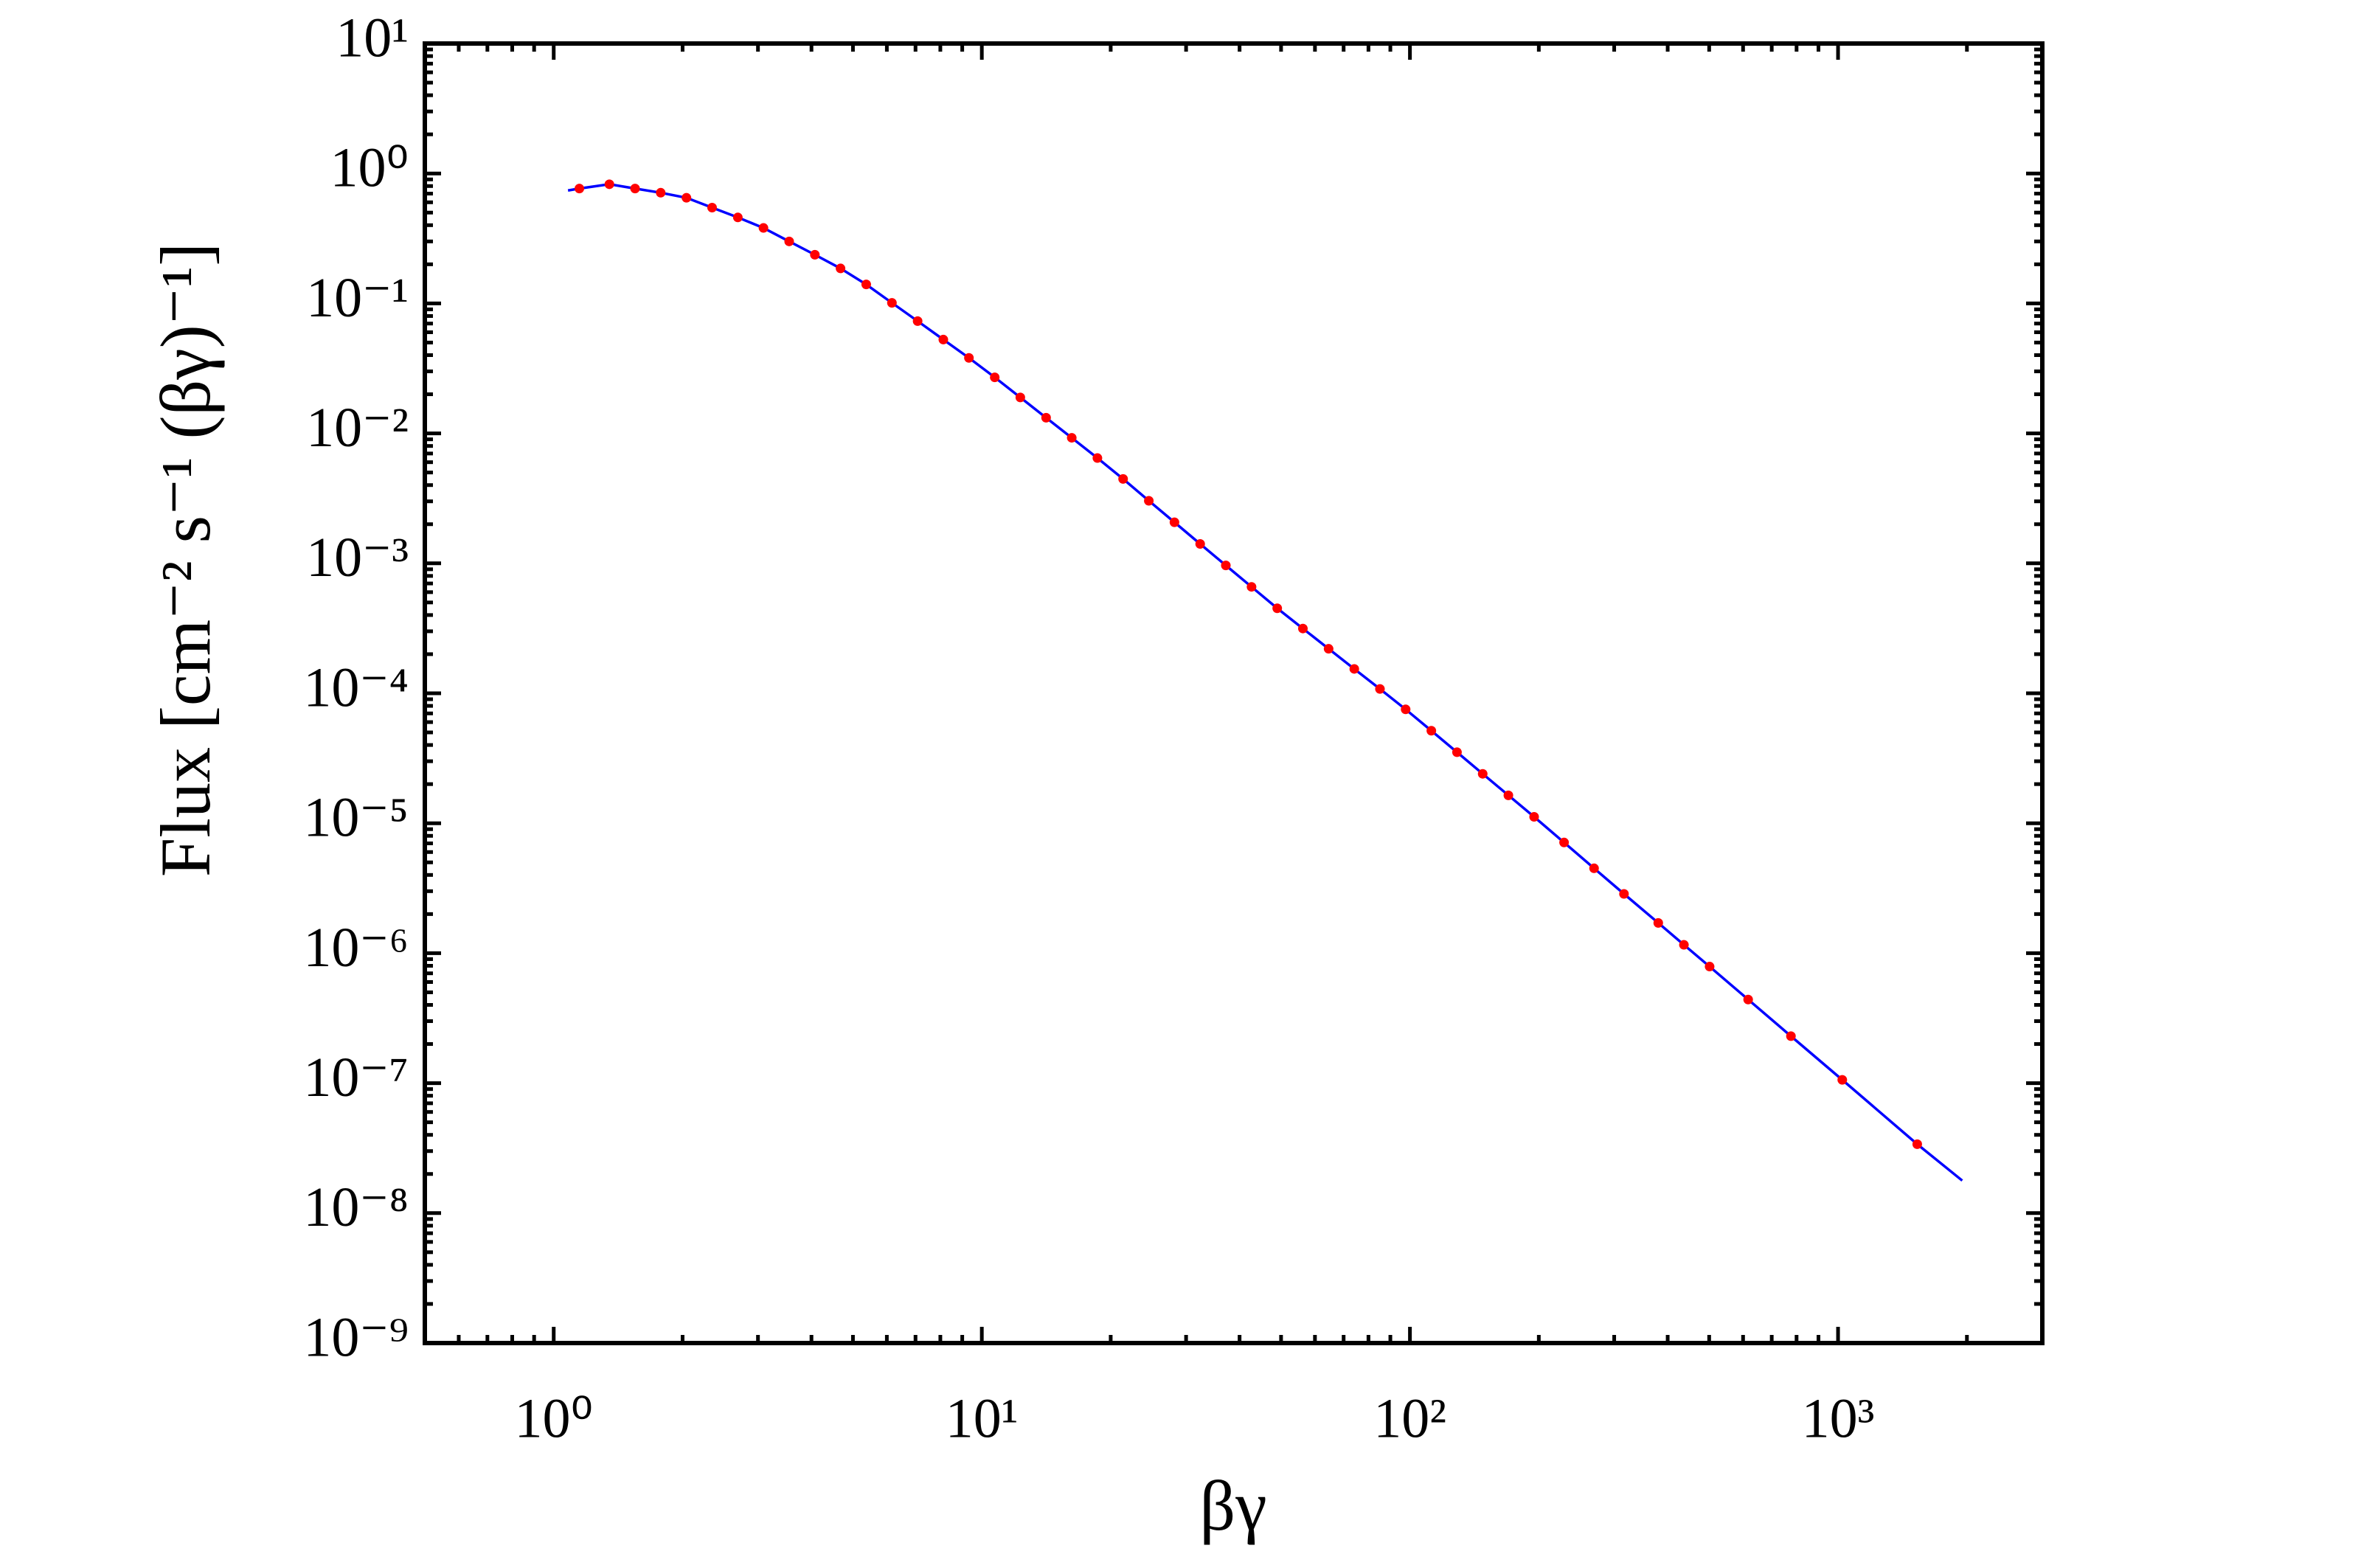 This screenshot has height=1568, width=2372. I want to click on y-tick-label: 10⁻⁷, so click(356, 1078).